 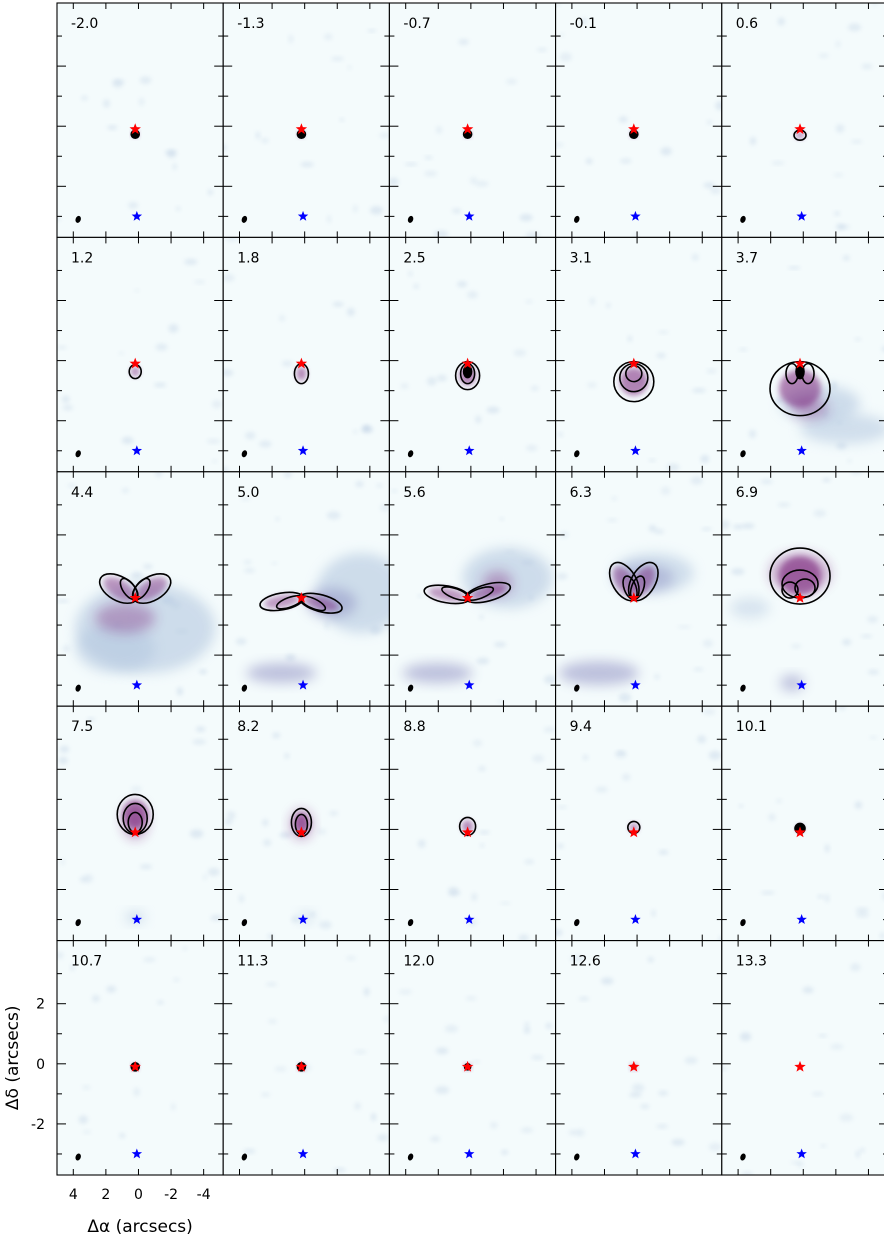 I want to click on channel-label: 1.8, so click(x=248, y=258).